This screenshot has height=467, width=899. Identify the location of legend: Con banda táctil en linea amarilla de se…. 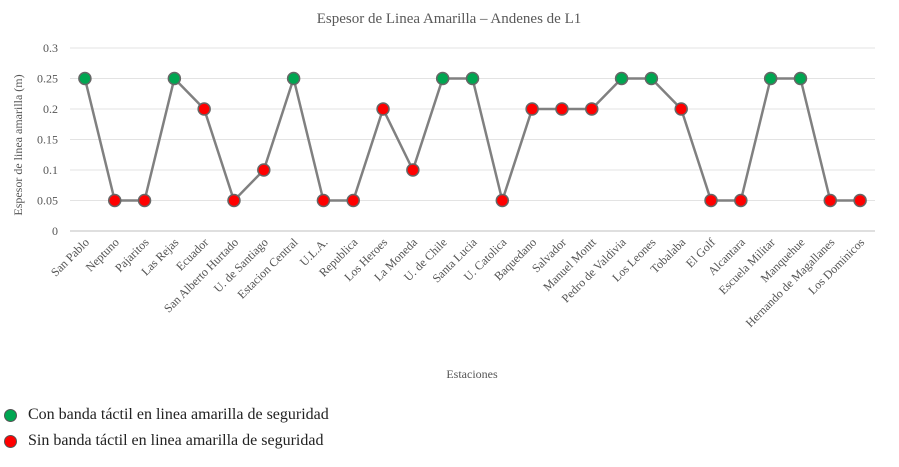
(166, 428).